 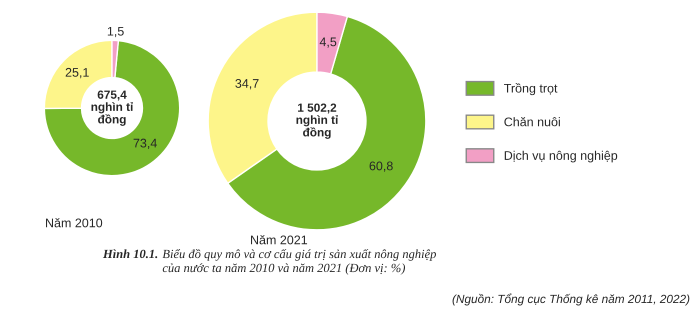 What do you see at coordinates (317, 121) in the screenshot?
I see `text: 1 502,2 nghìn tỉ đồng` at bounding box center [317, 121].